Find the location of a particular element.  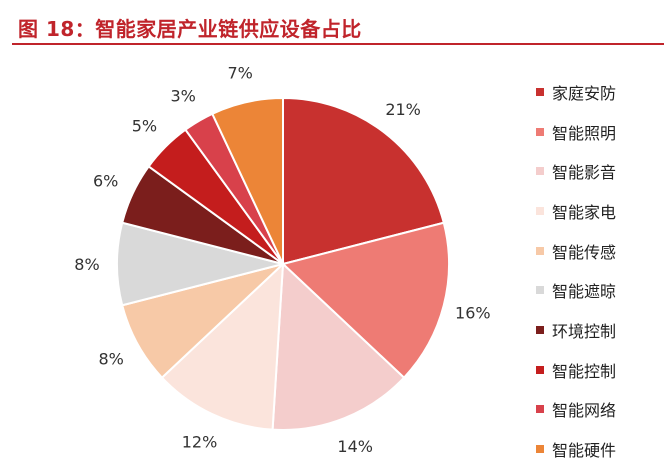

legend-item: 智能硬件 is located at coordinates (598, 449).